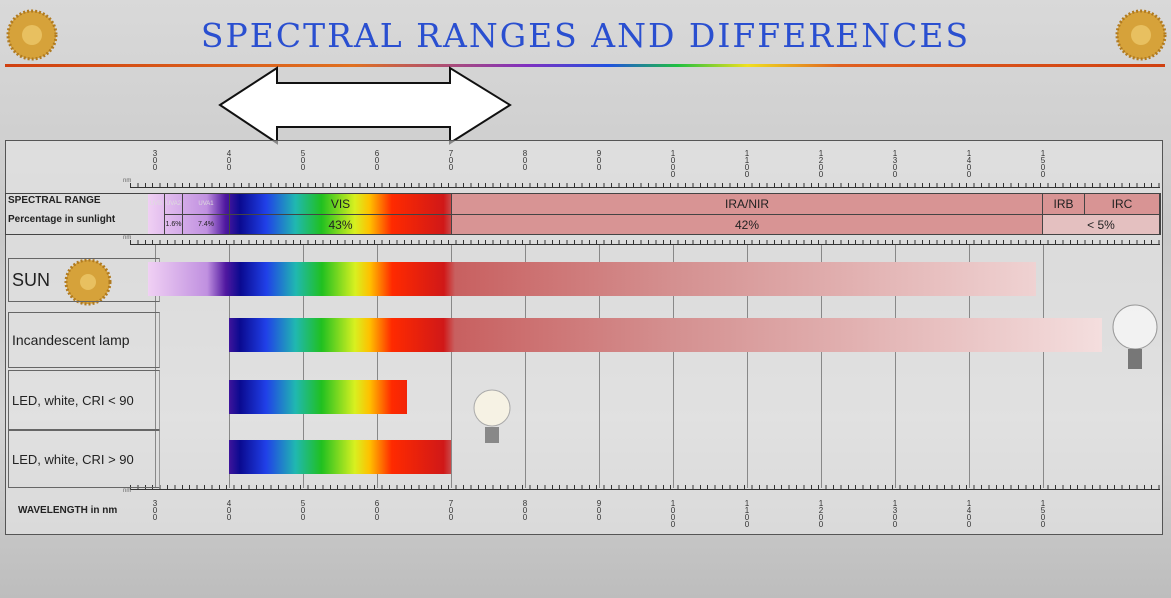 The width and height of the screenshot is (1171, 598). What do you see at coordinates (156, 204) in the screenshot?
I see `range-cell: UVB` at bounding box center [156, 204].